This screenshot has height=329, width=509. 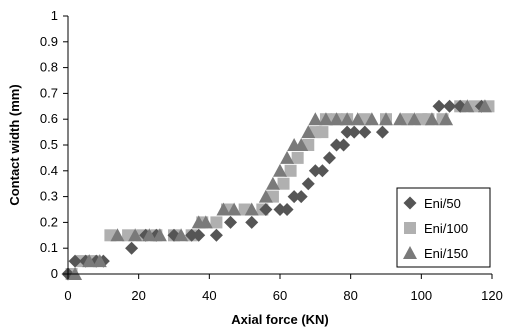 I want to click on y-tick-label: 1, so click(x=54, y=15).